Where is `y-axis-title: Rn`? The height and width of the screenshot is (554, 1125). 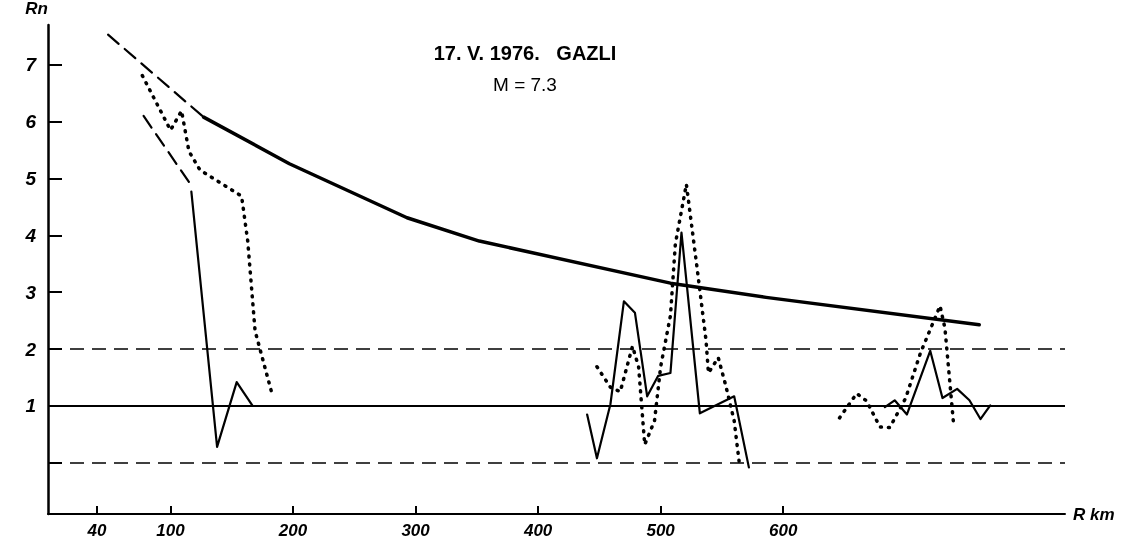 y-axis-title: Rn is located at coordinates (36, 9).